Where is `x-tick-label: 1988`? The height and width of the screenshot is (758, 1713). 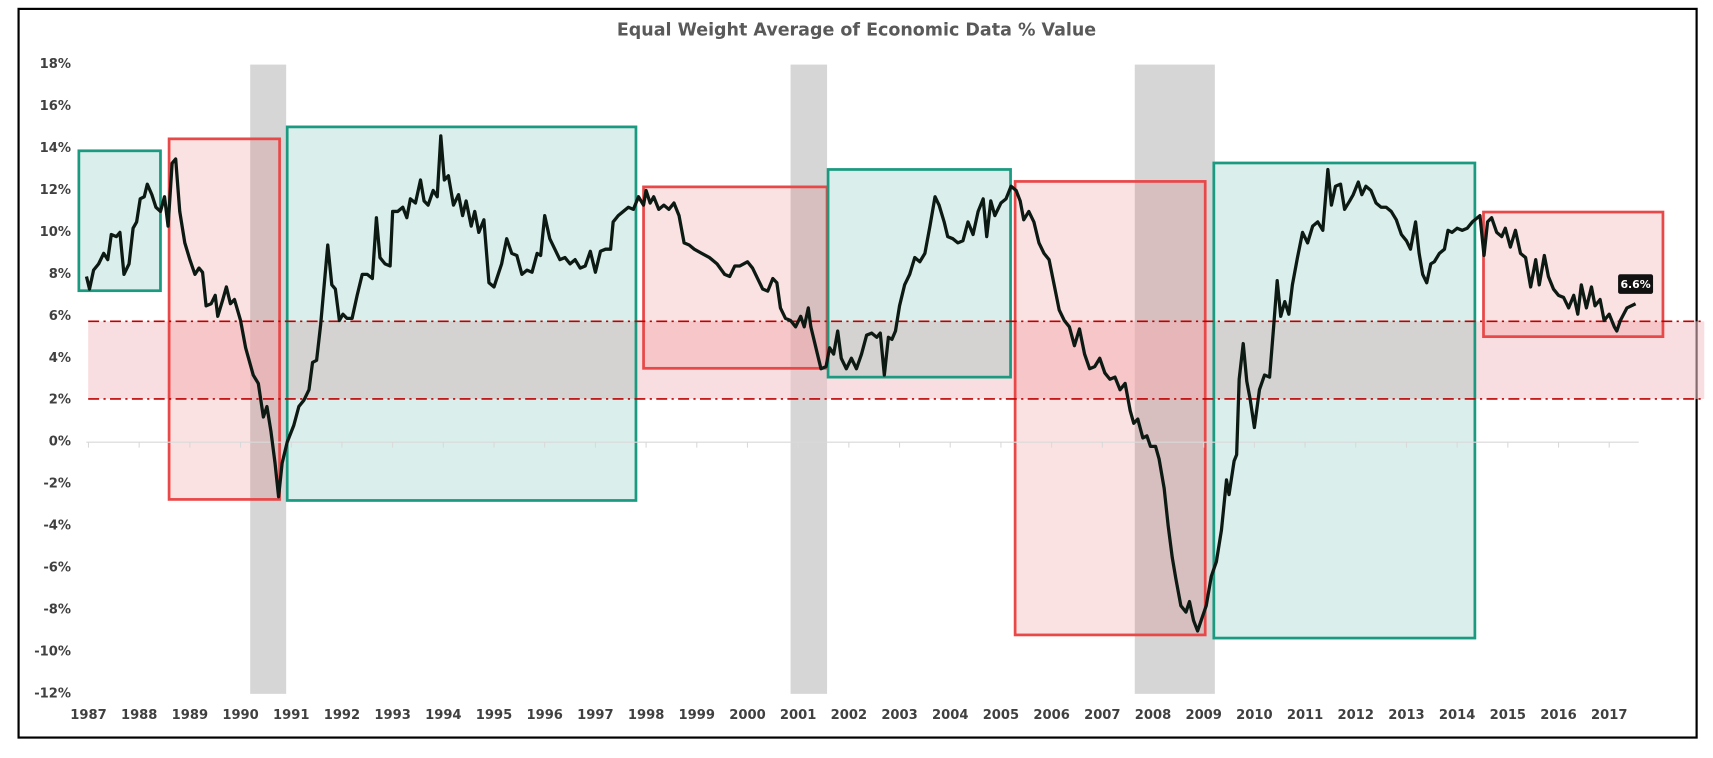
x-tick-label: 1988 is located at coordinates (139, 715).